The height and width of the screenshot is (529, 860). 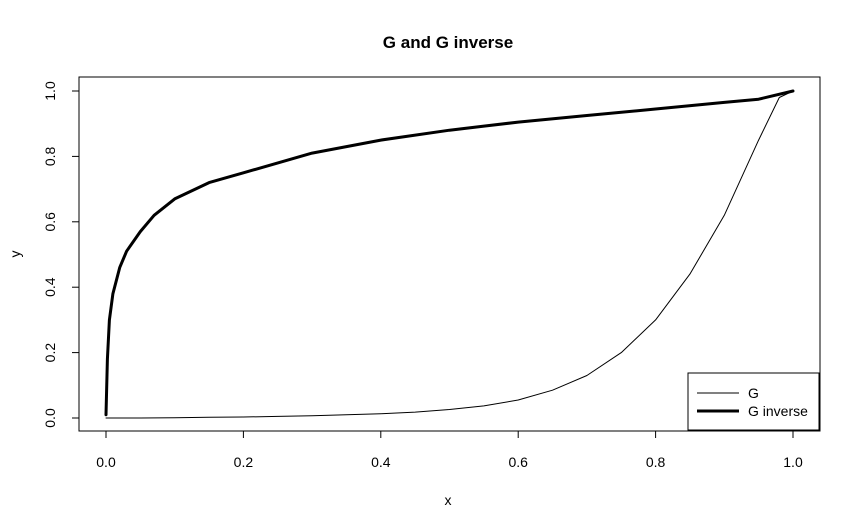 What do you see at coordinates (449, 450) in the screenshot?
I see `x-axis: 0.0 0.2 0.4 0.6 0.8 1.0` at bounding box center [449, 450].